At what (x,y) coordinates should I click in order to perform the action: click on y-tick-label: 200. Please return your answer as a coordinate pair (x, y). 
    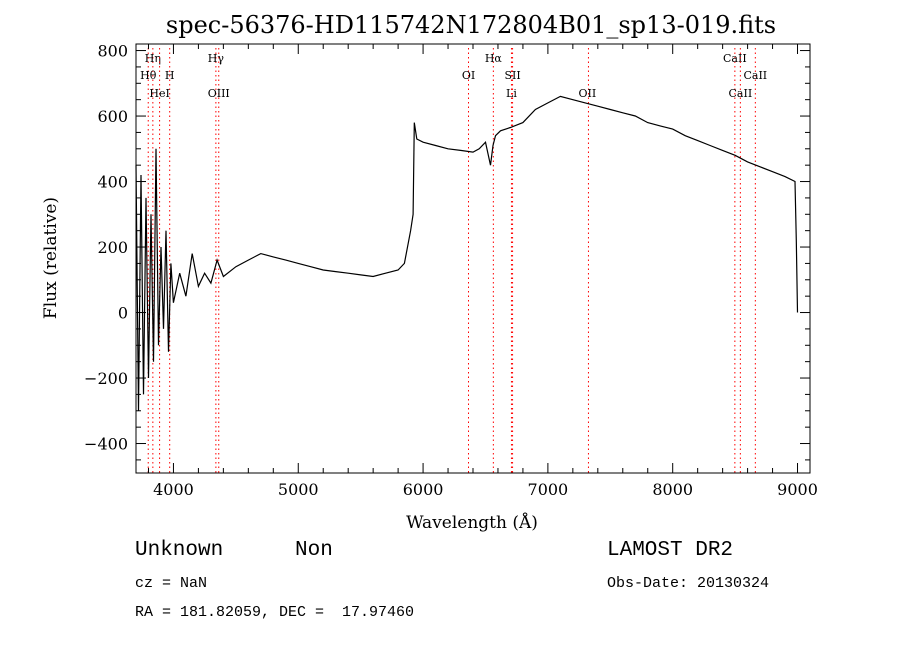
    Looking at the image, I should click on (112, 247).